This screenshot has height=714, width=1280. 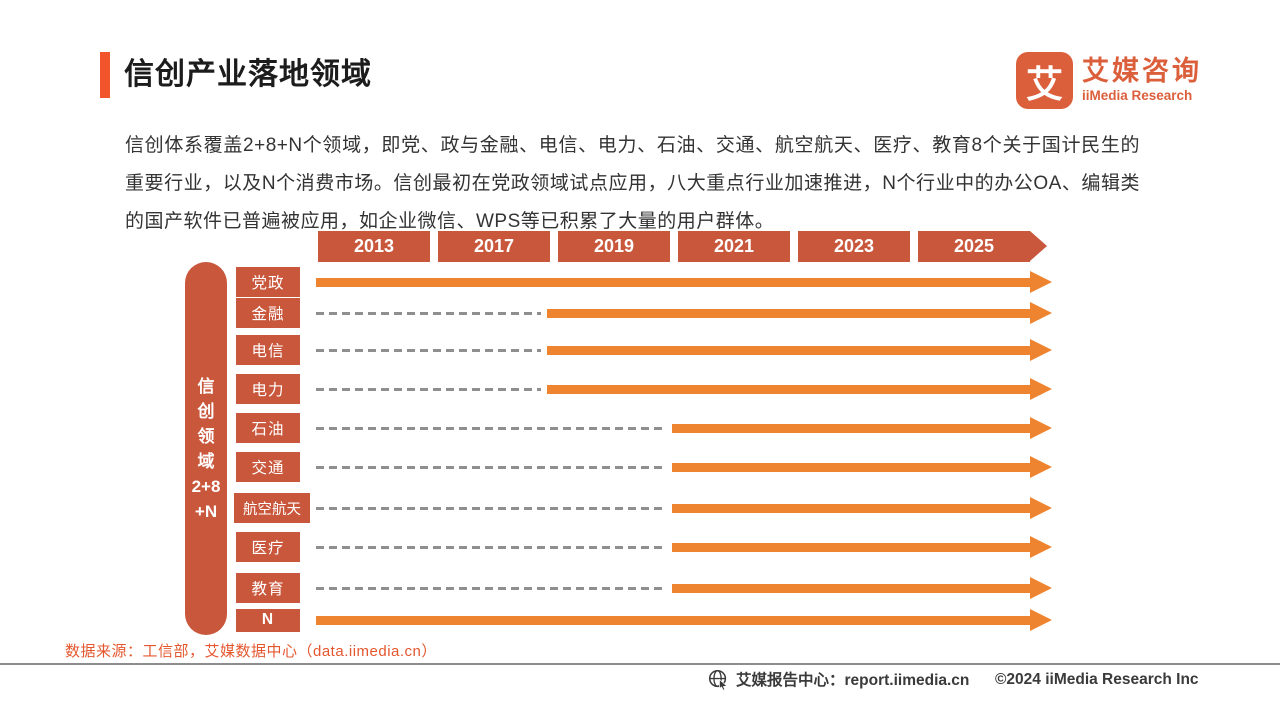 I want to click on row-label: 金融, so click(x=268, y=313).